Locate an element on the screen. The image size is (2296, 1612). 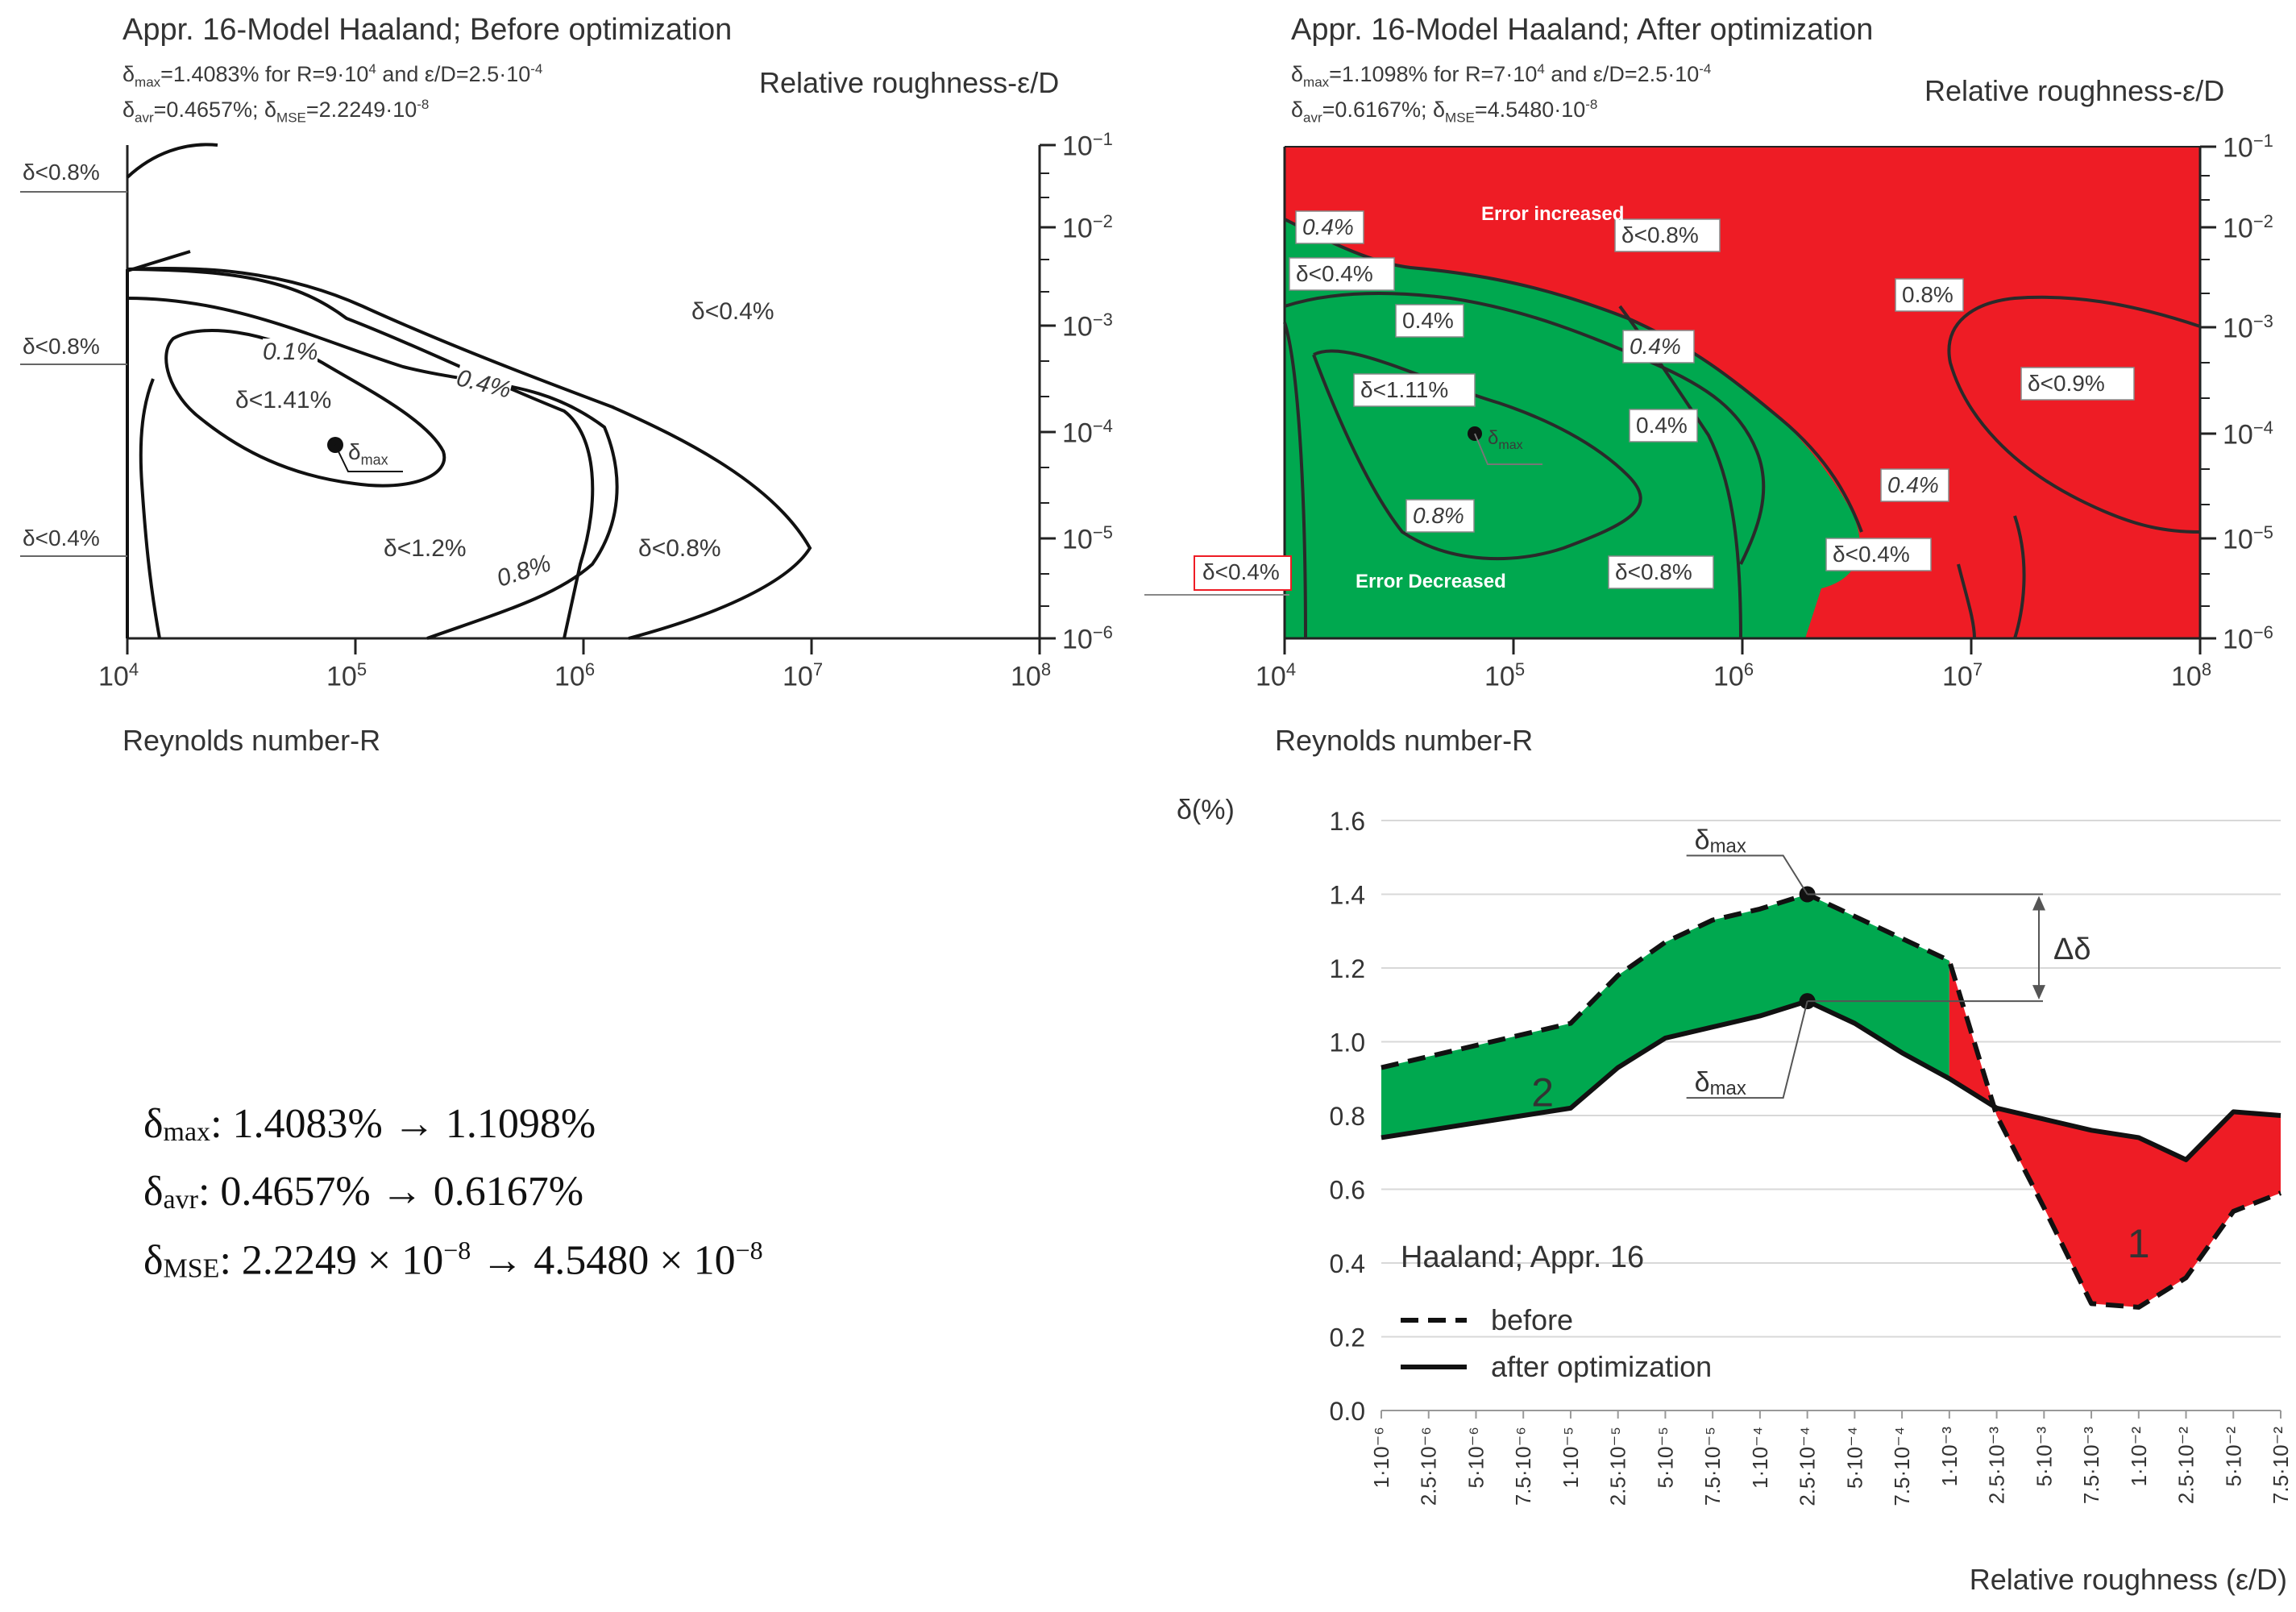
summary-line-dmse: δMSE: 2.2249 × 10−8 → 4.5480 × 10−8 is located at coordinates (453, 1260).